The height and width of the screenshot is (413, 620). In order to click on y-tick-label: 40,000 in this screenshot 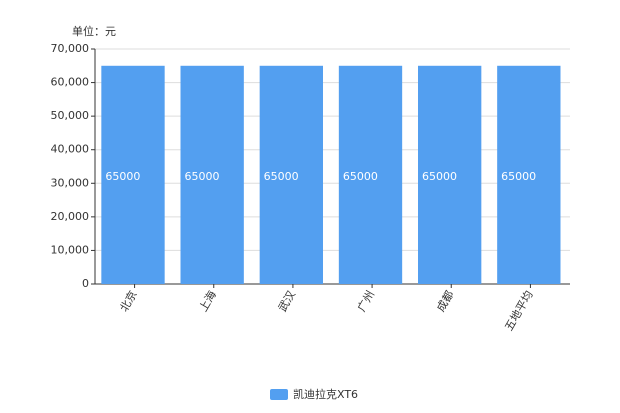, I will do `click(70, 149)`.